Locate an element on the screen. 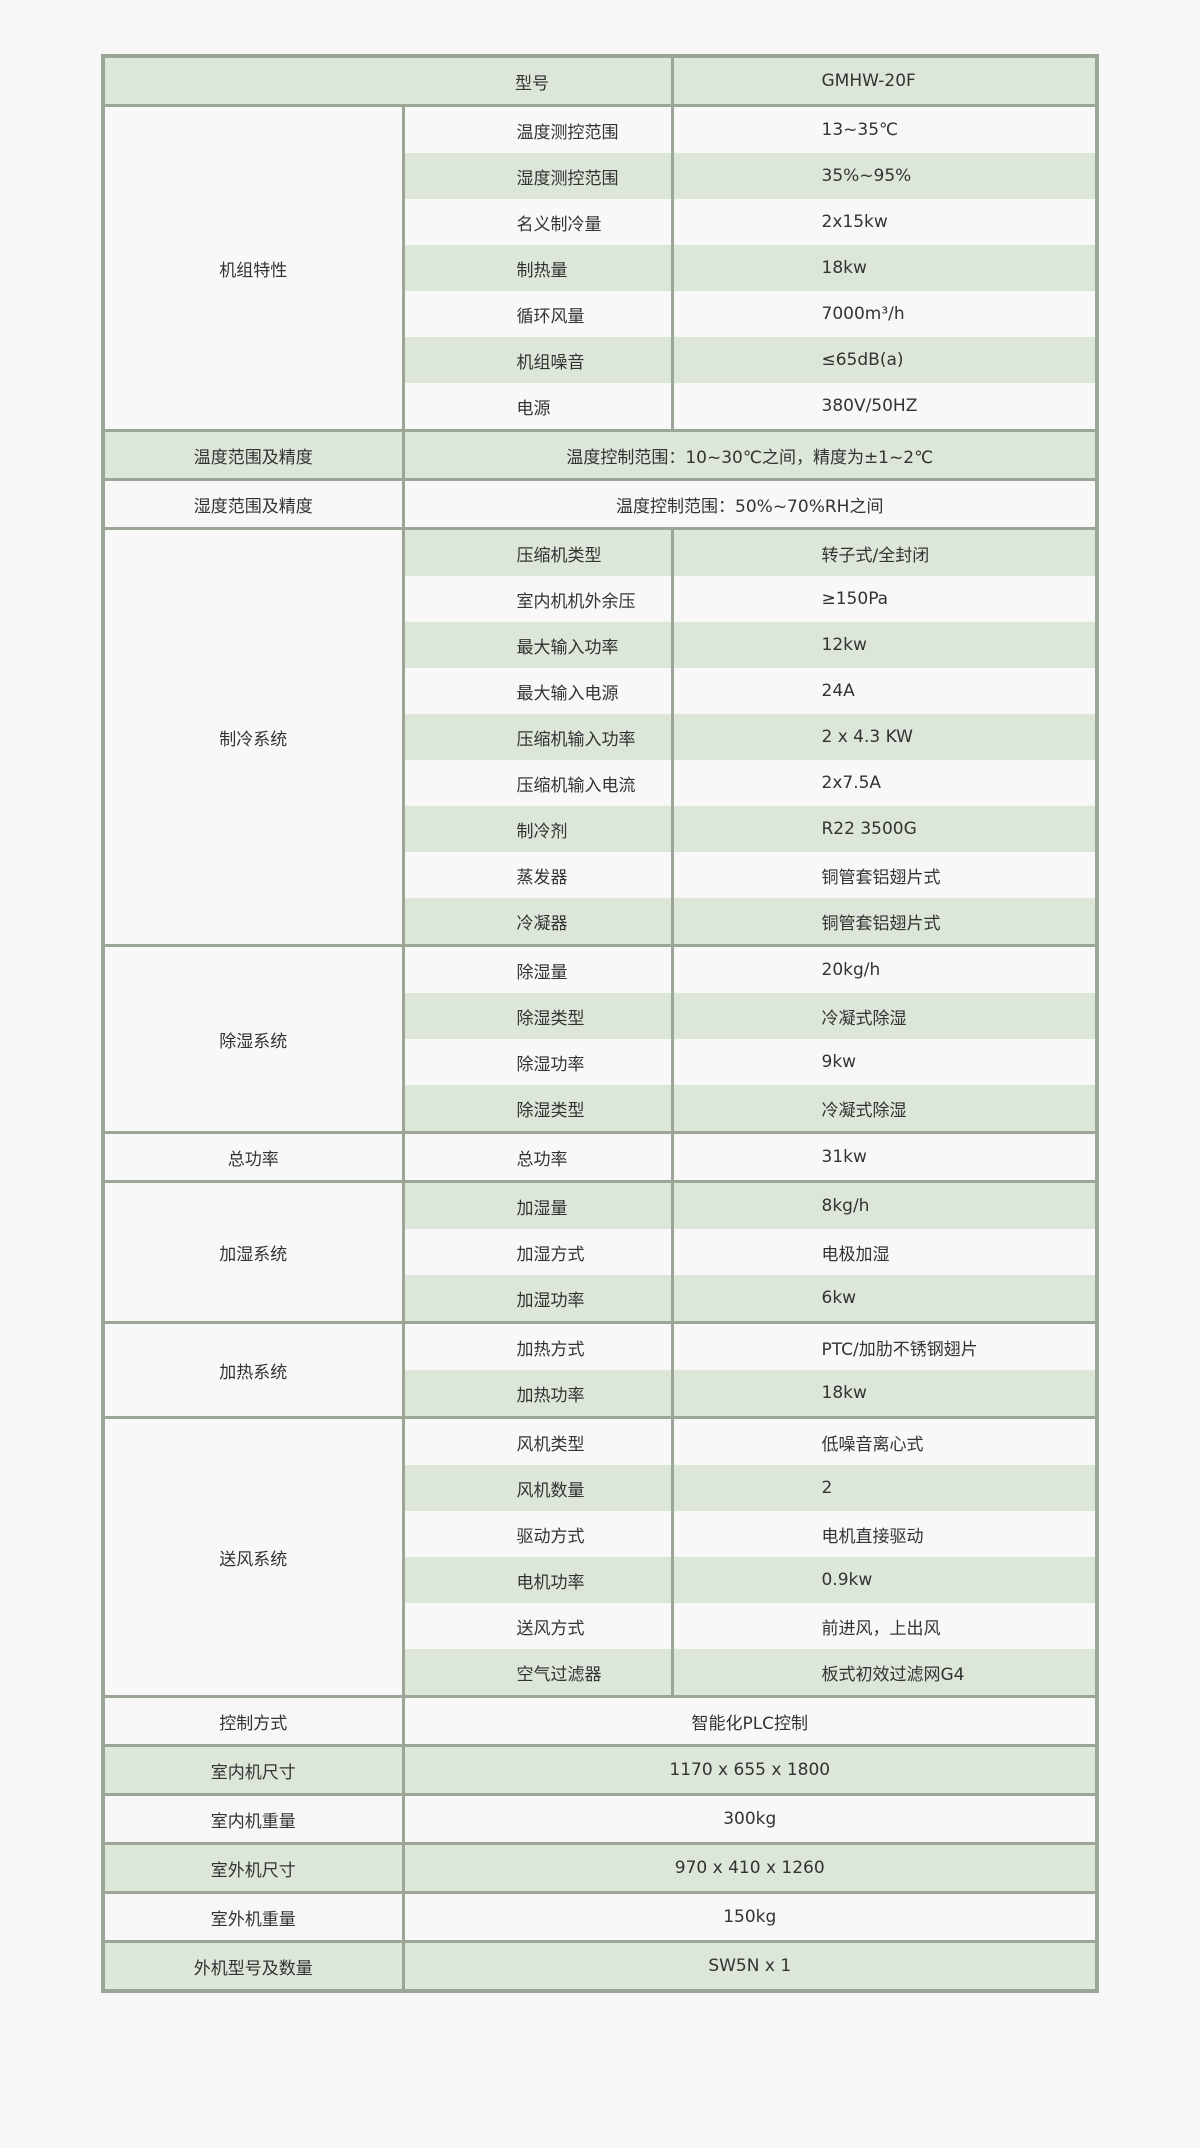 This screenshot has width=1200, height=2148. spec-value: 12kw is located at coordinates (884, 645).